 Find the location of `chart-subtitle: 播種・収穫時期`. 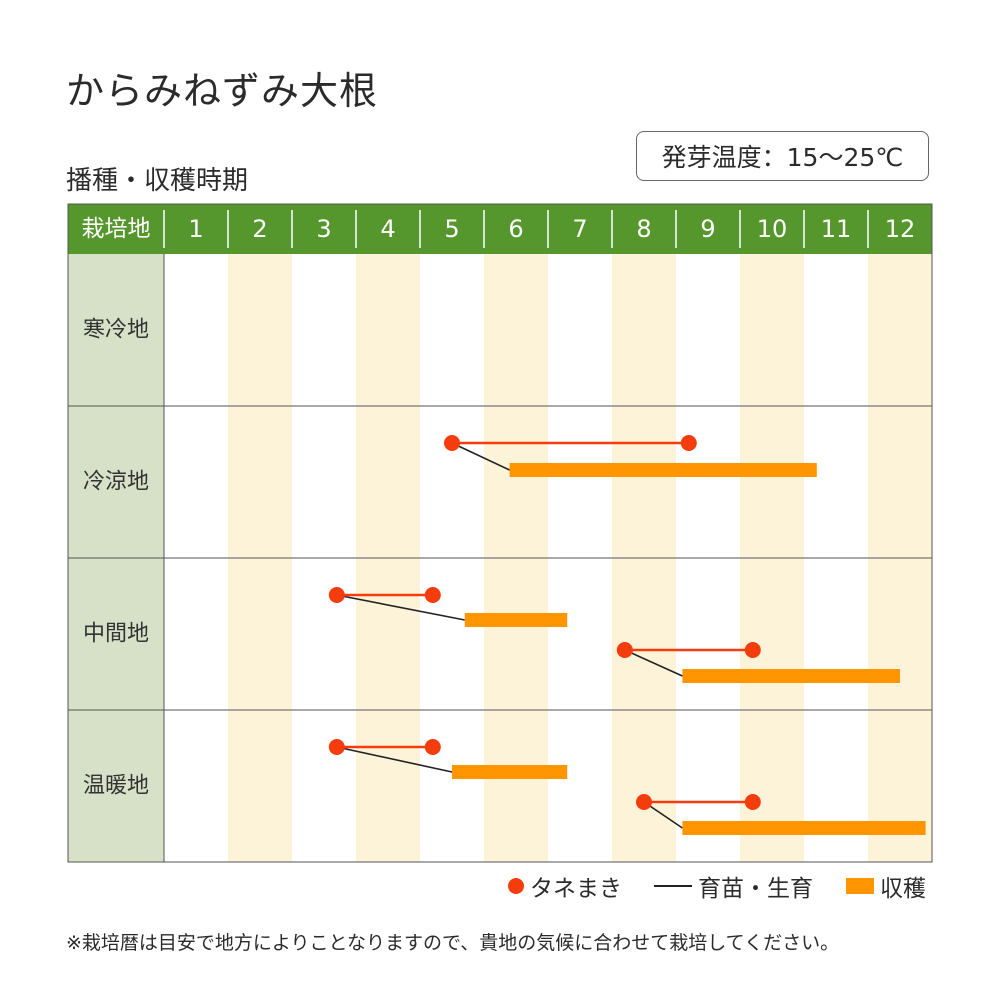

chart-subtitle: 播種・収穫時期 is located at coordinates (157, 181).